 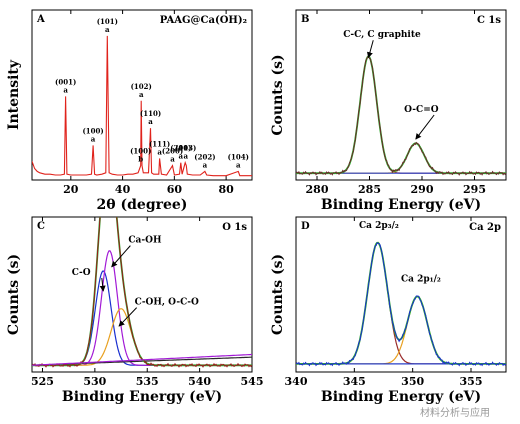 What do you see at coordinates (159, 143) in the screenshot?
I see `peak-hkl: (111)` at bounding box center [159, 143].